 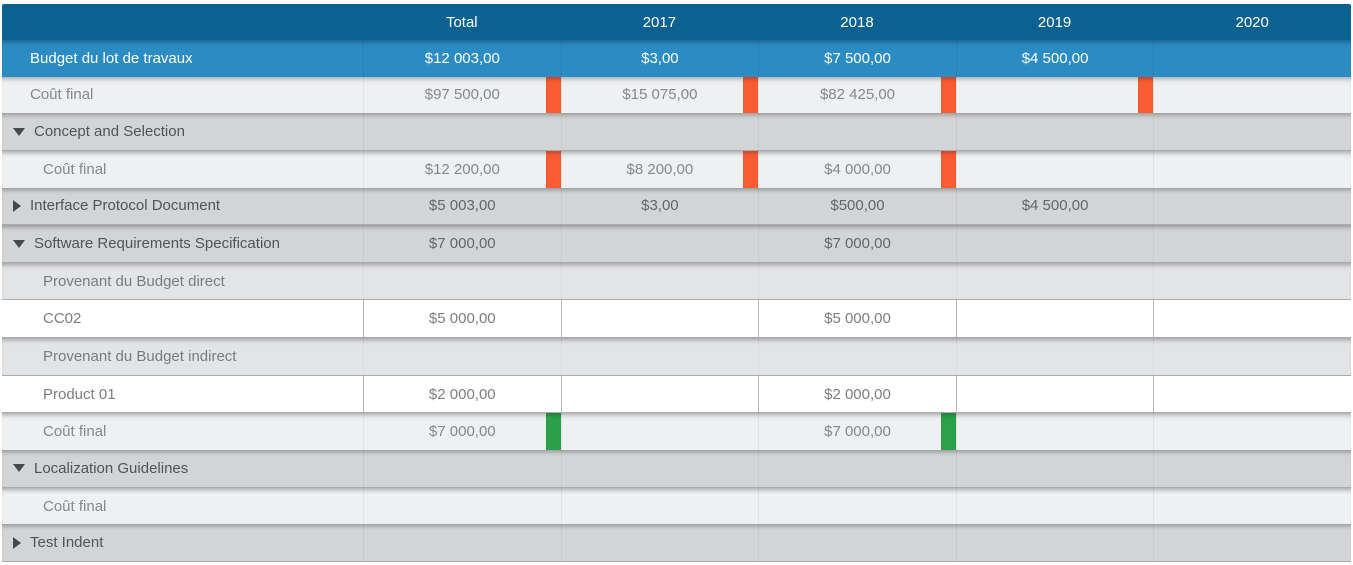 I want to click on value-cell-total: $2 000,00, so click(x=462, y=394).